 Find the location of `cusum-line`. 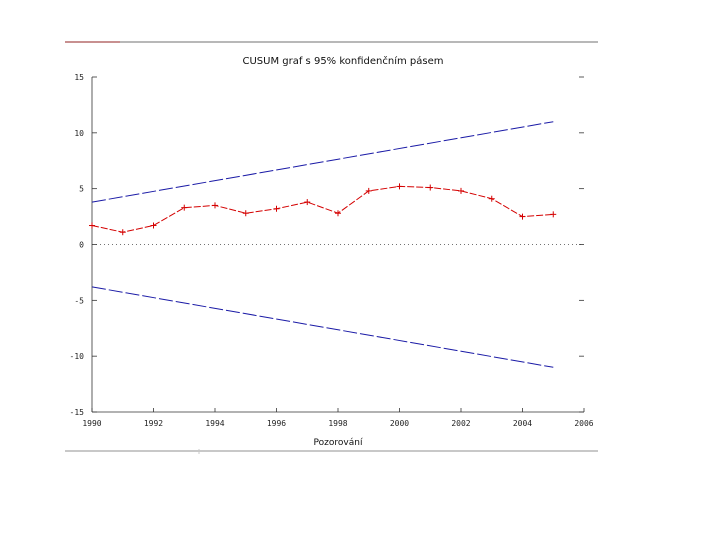

cusum-line is located at coordinates (322, 209).